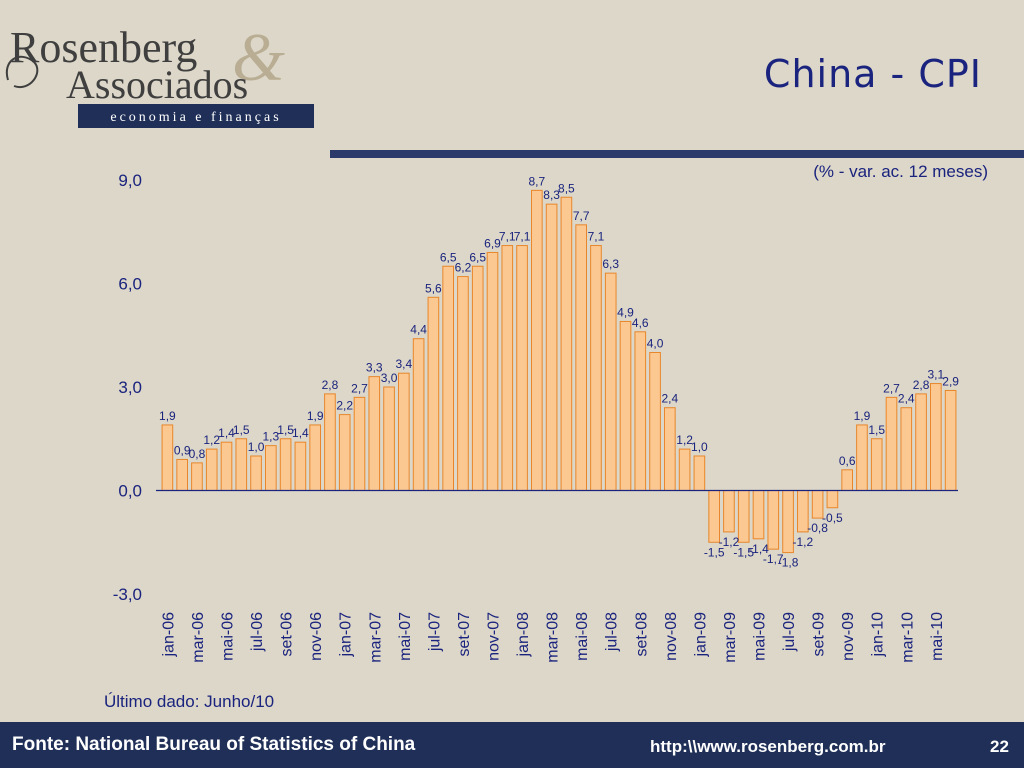 This screenshot has width=1024, height=768. What do you see at coordinates (346, 635) in the screenshot?
I see `x-tick-label: jan-07` at bounding box center [346, 635].